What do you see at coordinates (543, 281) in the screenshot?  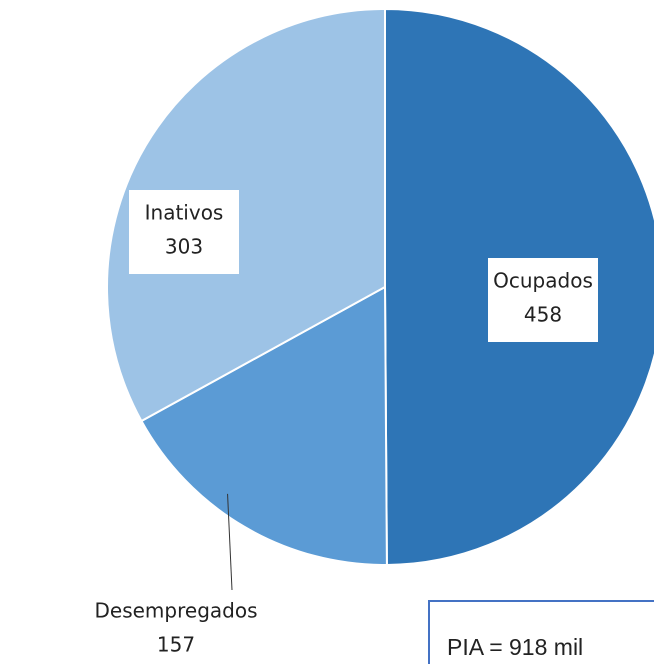 I see `data-label-name: Ocupados` at bounding box center [543, 281].